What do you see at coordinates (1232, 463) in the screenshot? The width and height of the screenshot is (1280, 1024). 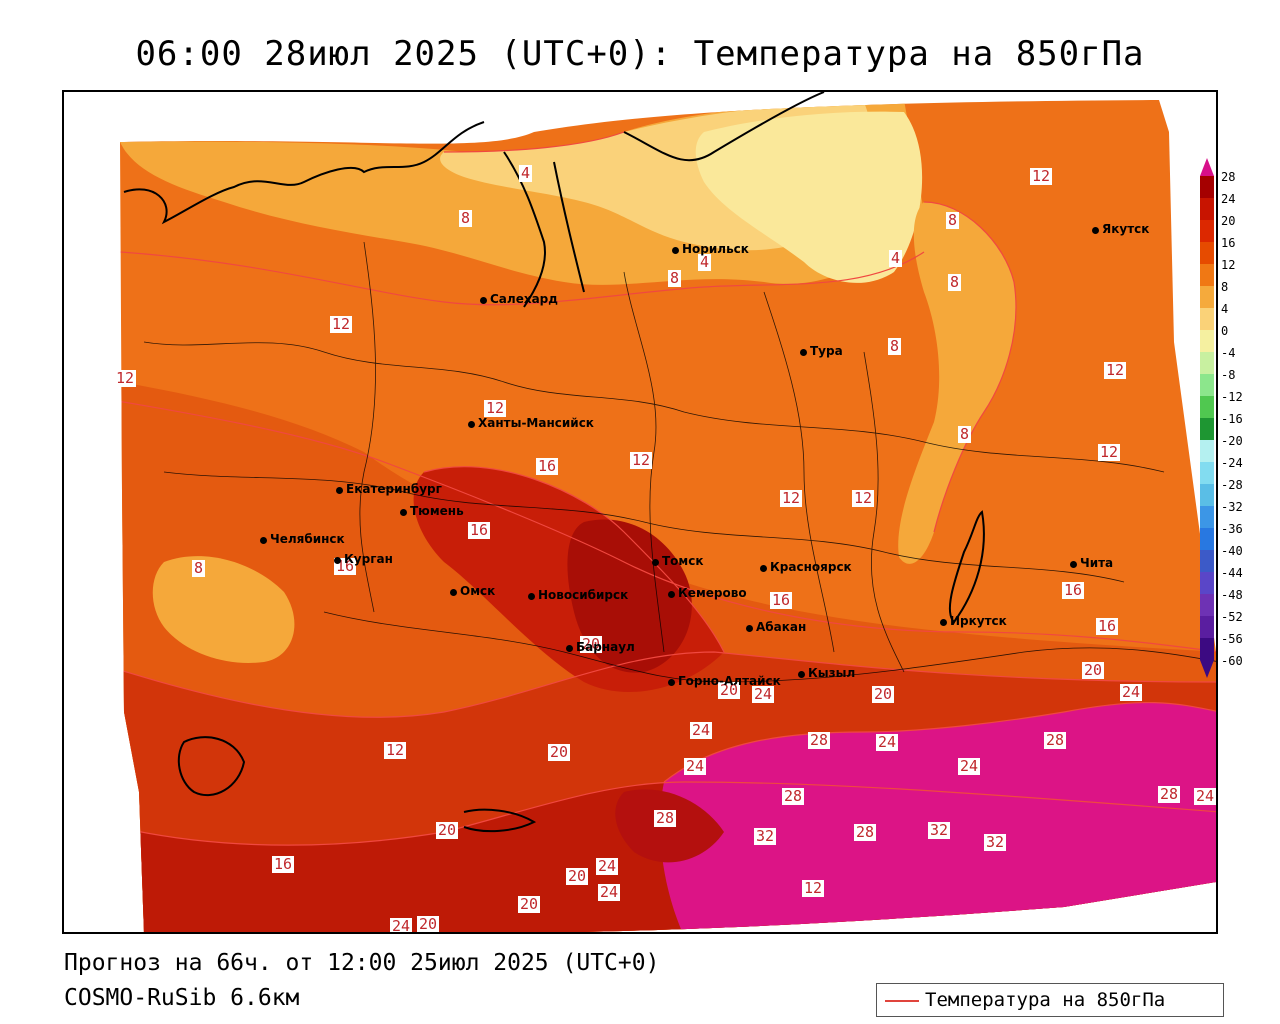 I see `colorbar-tick-label: -24` at bounding box center [1232, 463].